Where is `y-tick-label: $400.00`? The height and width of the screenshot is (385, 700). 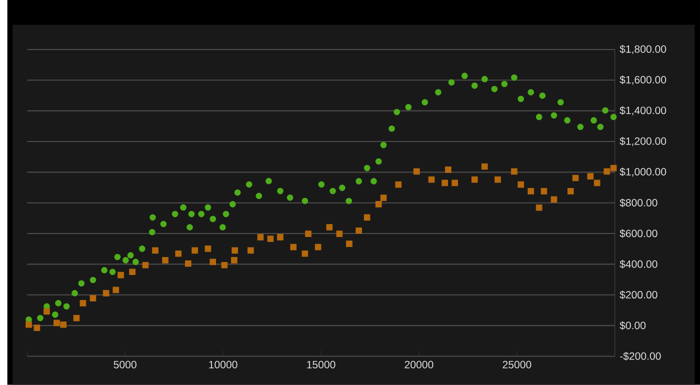 y-tick-label: $400.00 is located at coordinates (639, 264).